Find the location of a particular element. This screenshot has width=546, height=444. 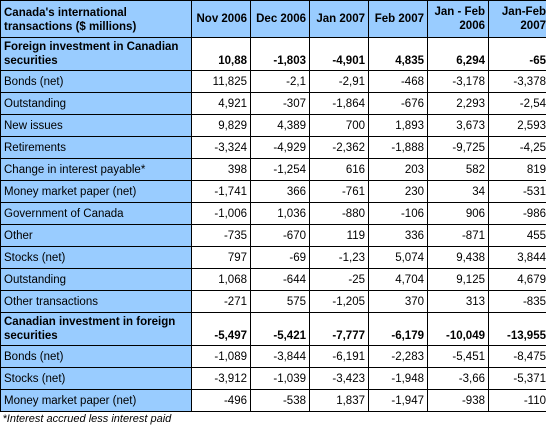

value-cell: -538 is located at coordinates (280, 400).